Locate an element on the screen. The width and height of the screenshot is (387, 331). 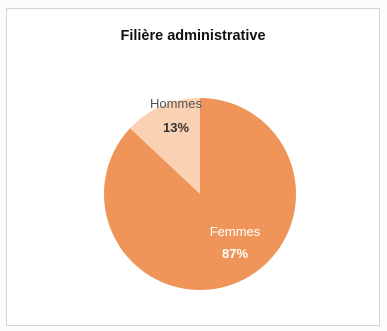
pie-slice-hommes is located at coordinates (165, 146).